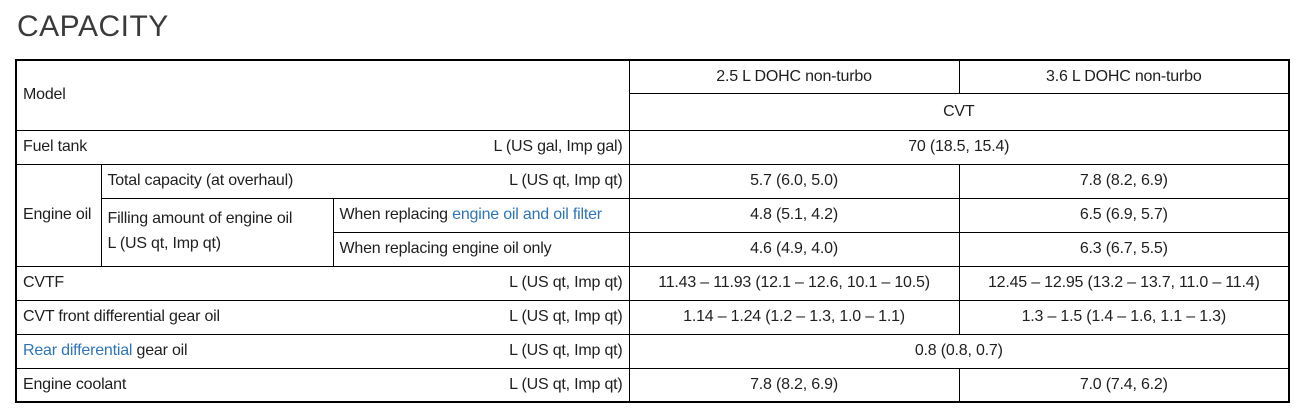 Image resolution: width=1300 pixels, height=420 pixels. What do you see at coordinates (959, 147) in the screenshot?
I see `fuel-tank-value: 70 (18.5, 15.4)` at bounding box center [959, 147].